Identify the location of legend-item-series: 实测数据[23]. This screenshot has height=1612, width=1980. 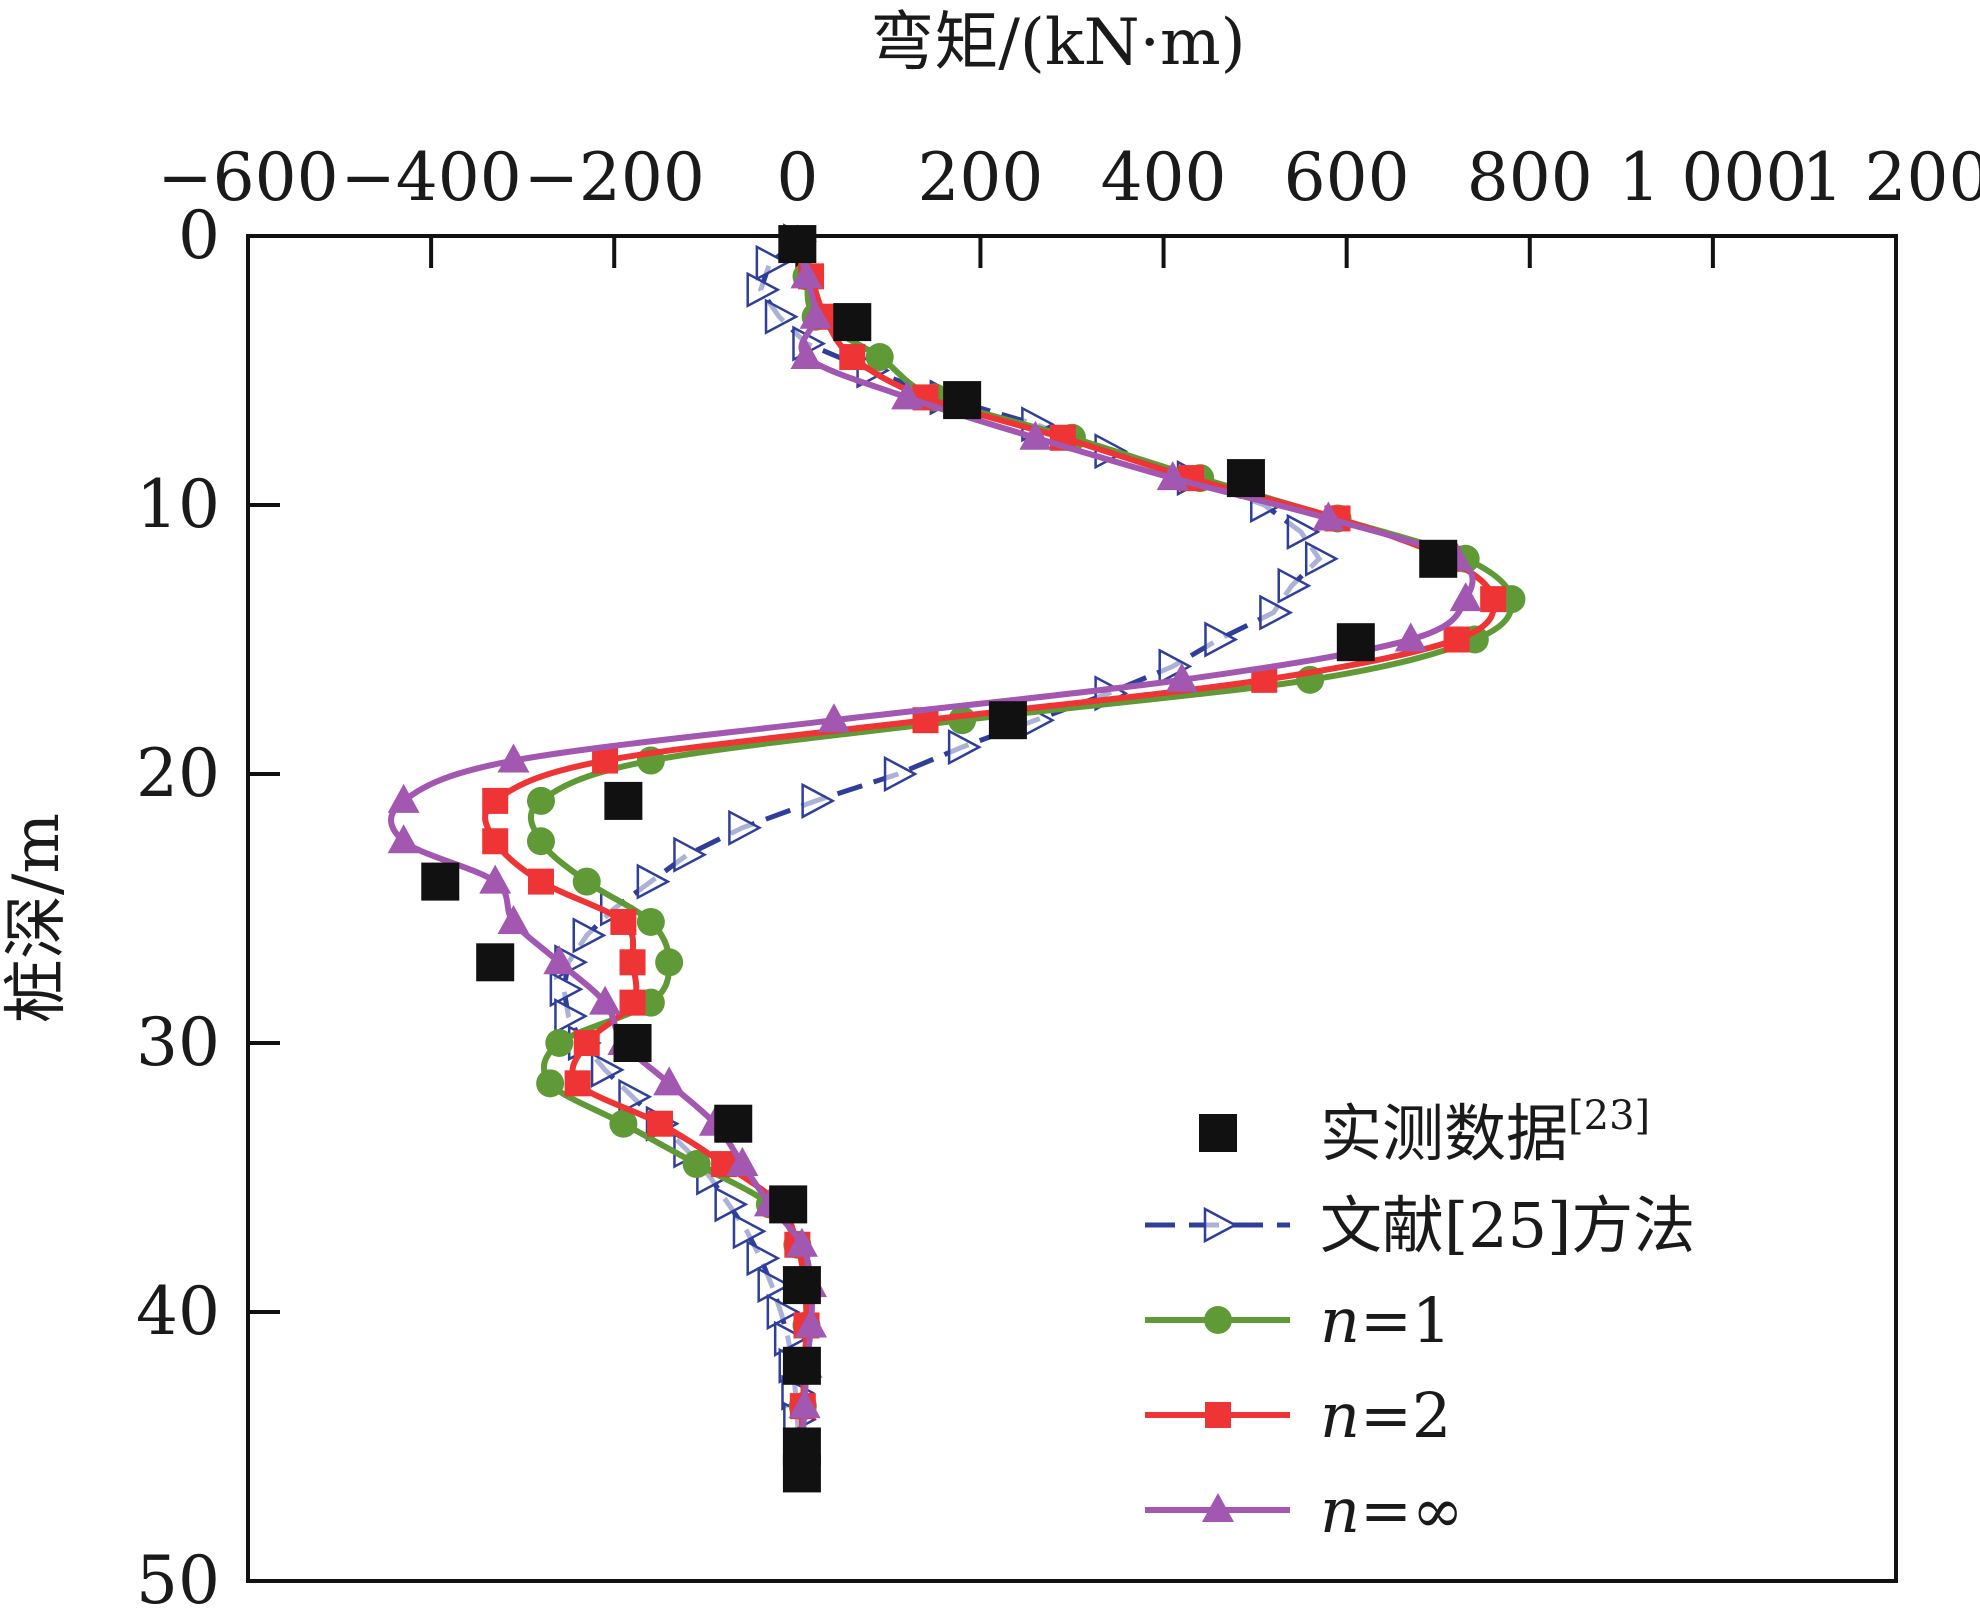
(1424, 1131).